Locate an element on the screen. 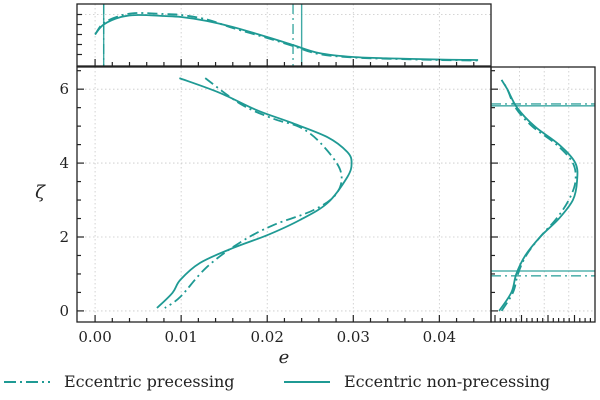 The width and height of the screenshot is (600, 400). dashdot-line-icon is located at coordinates (27, 381).